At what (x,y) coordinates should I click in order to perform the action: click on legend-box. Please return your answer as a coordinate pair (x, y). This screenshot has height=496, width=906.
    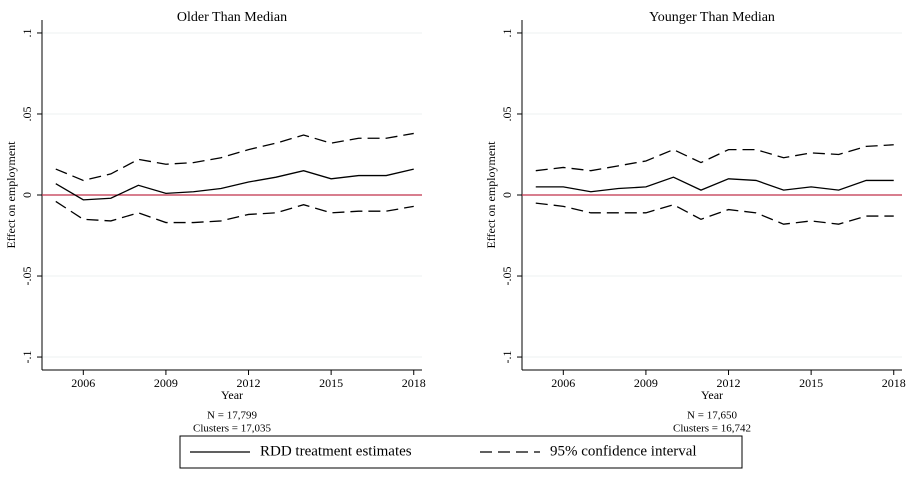
    Looking at the image, I should click on (461, 452).